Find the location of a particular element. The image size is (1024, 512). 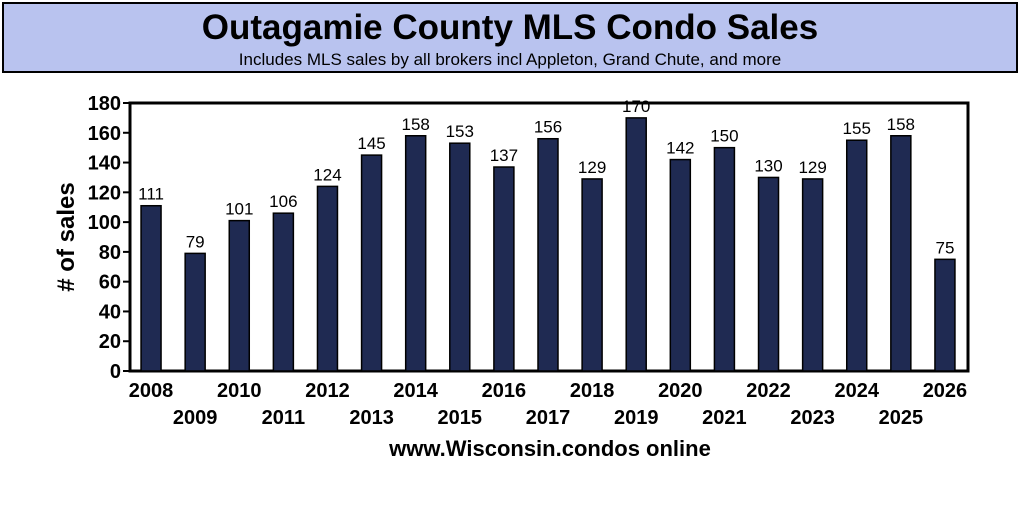

data-label-2009: 79 is located at coordinates (195, 241).